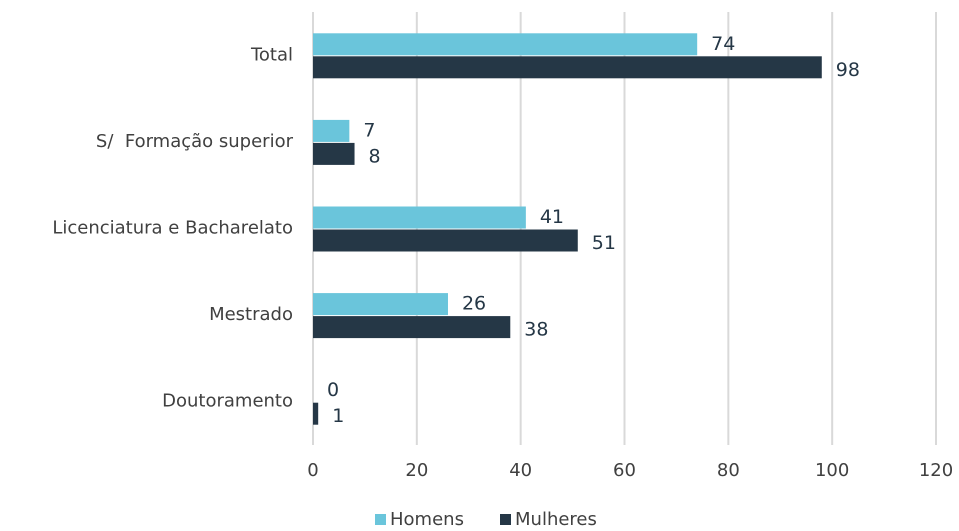 The image size is (959, 531). What do you see at coordinates (624, 470) in the screenshot?
I see `x-tick-label: 60` at bounding box center [624, 470].